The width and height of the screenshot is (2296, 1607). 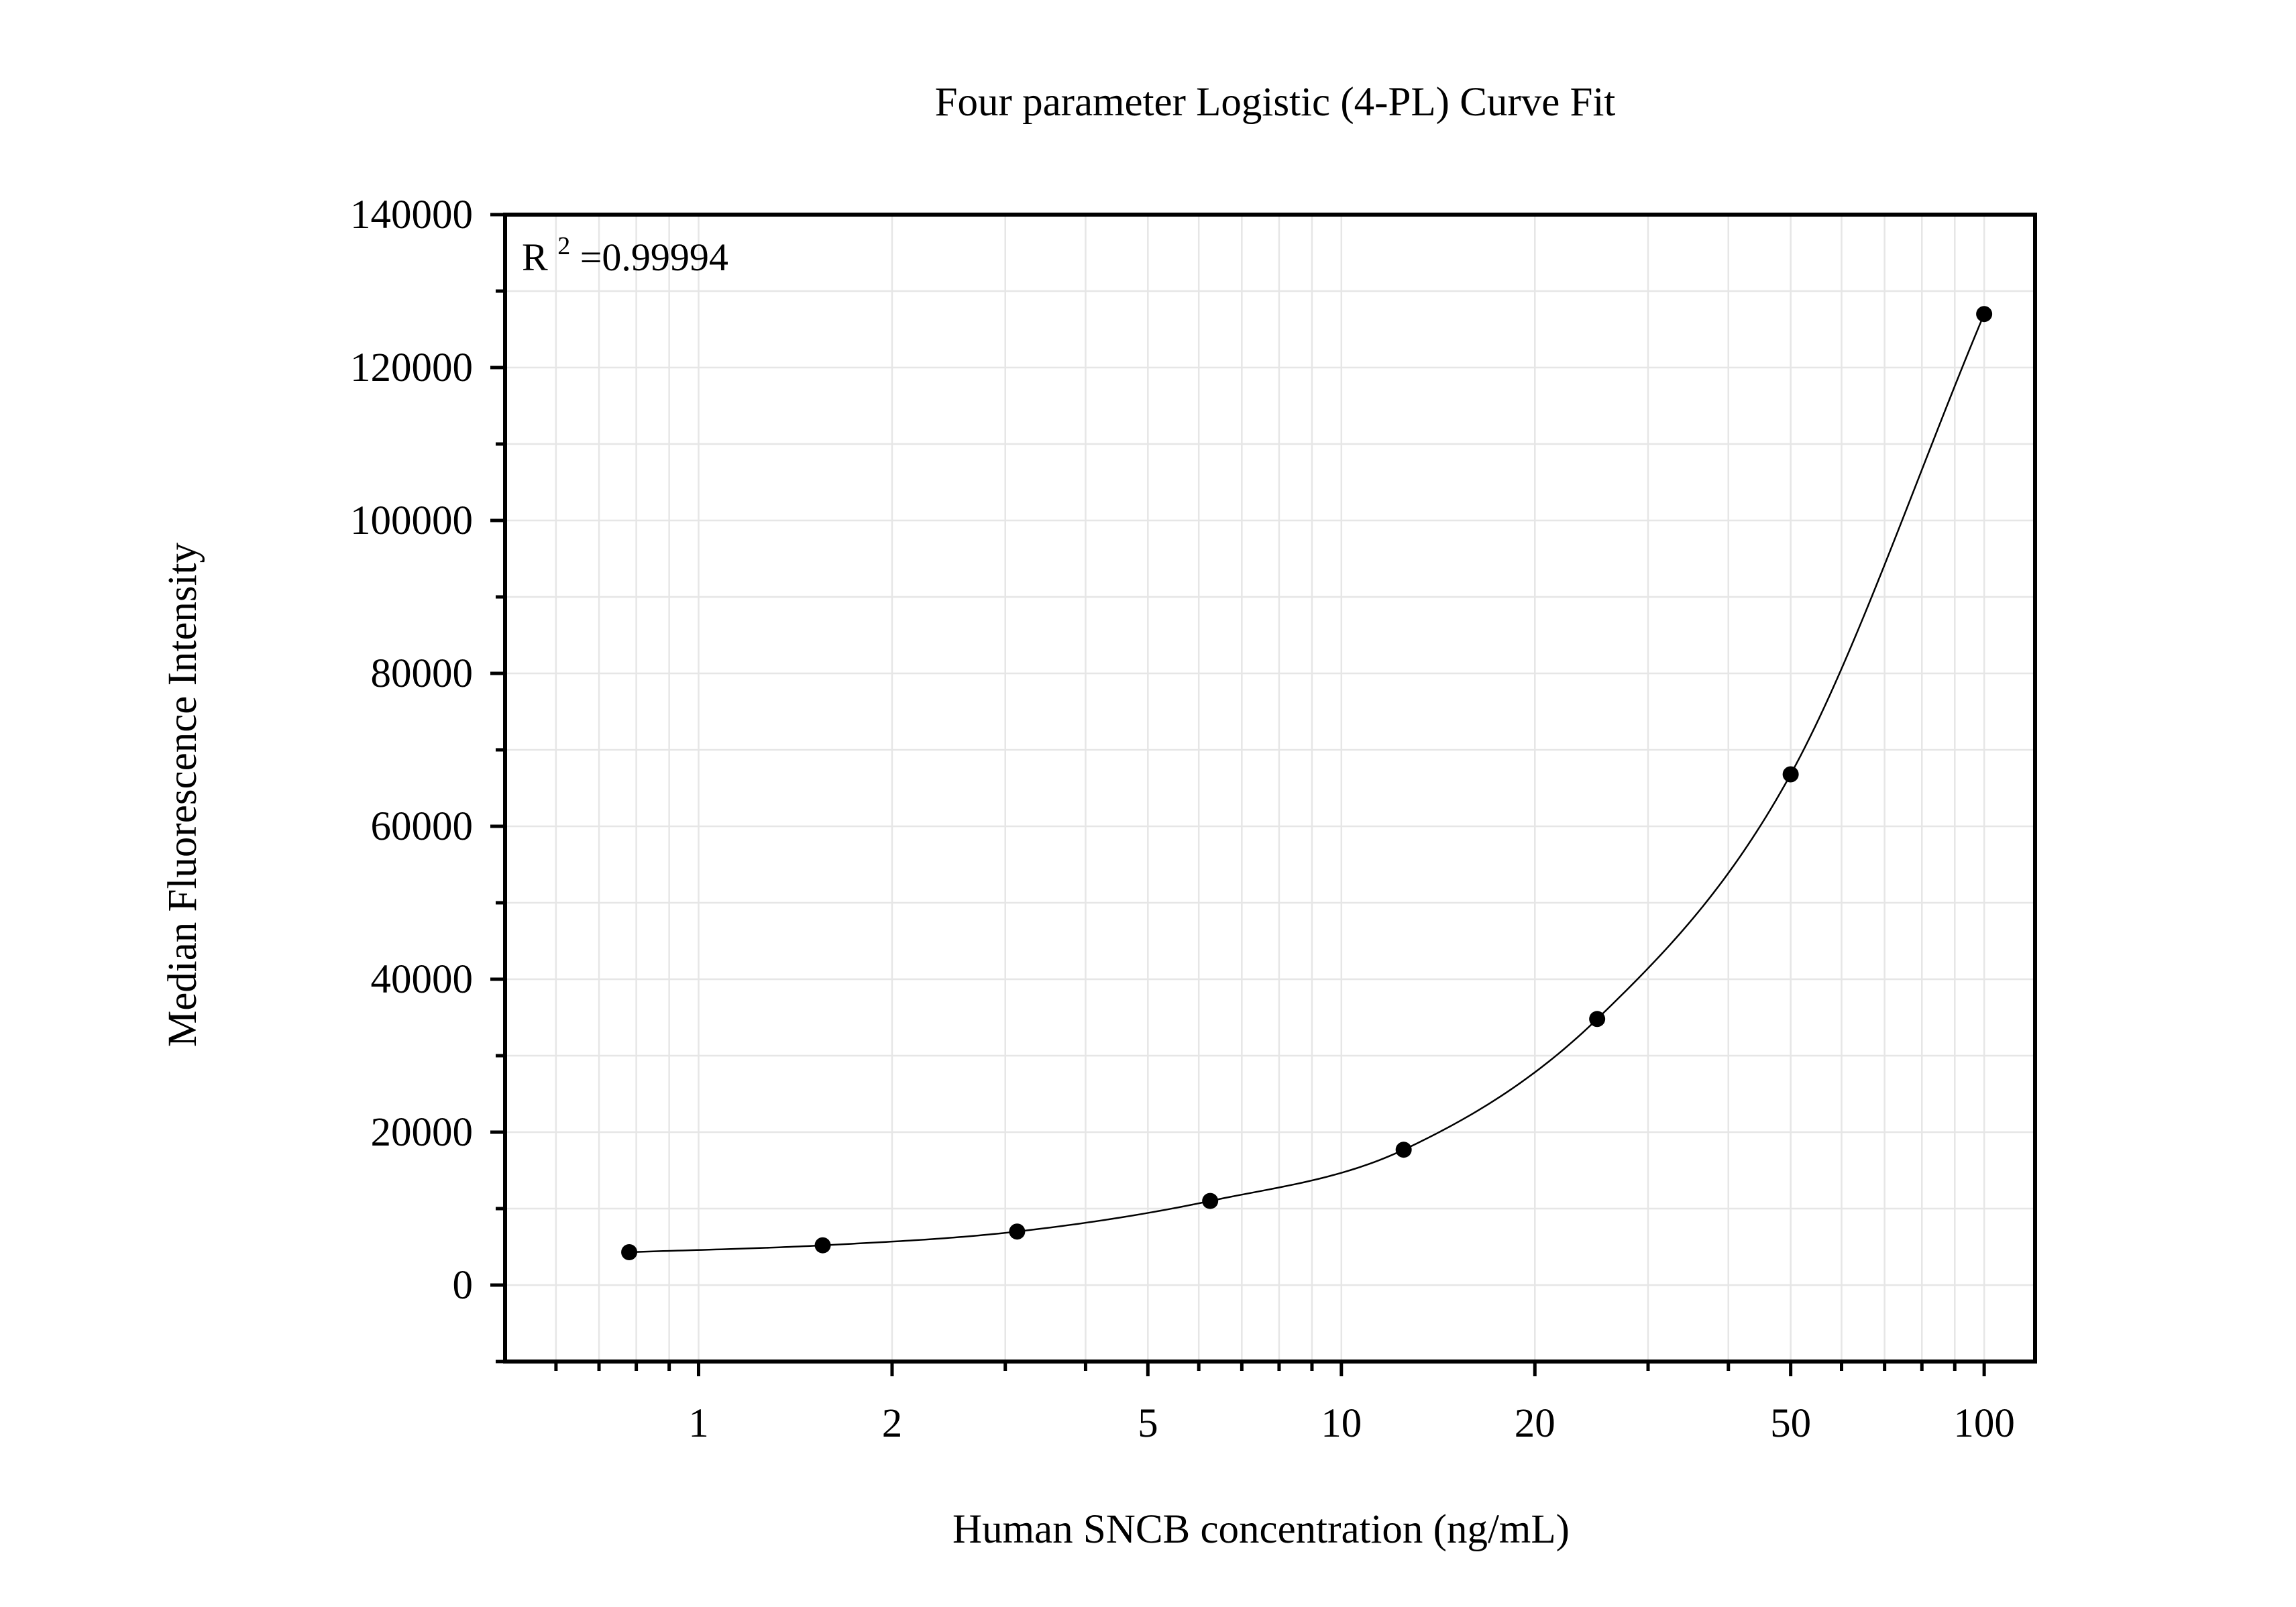 What do you see at coordinates (412, 520) in the screenshot?
I see `y-tick-label: 100000` at bounding box center [412, 520].